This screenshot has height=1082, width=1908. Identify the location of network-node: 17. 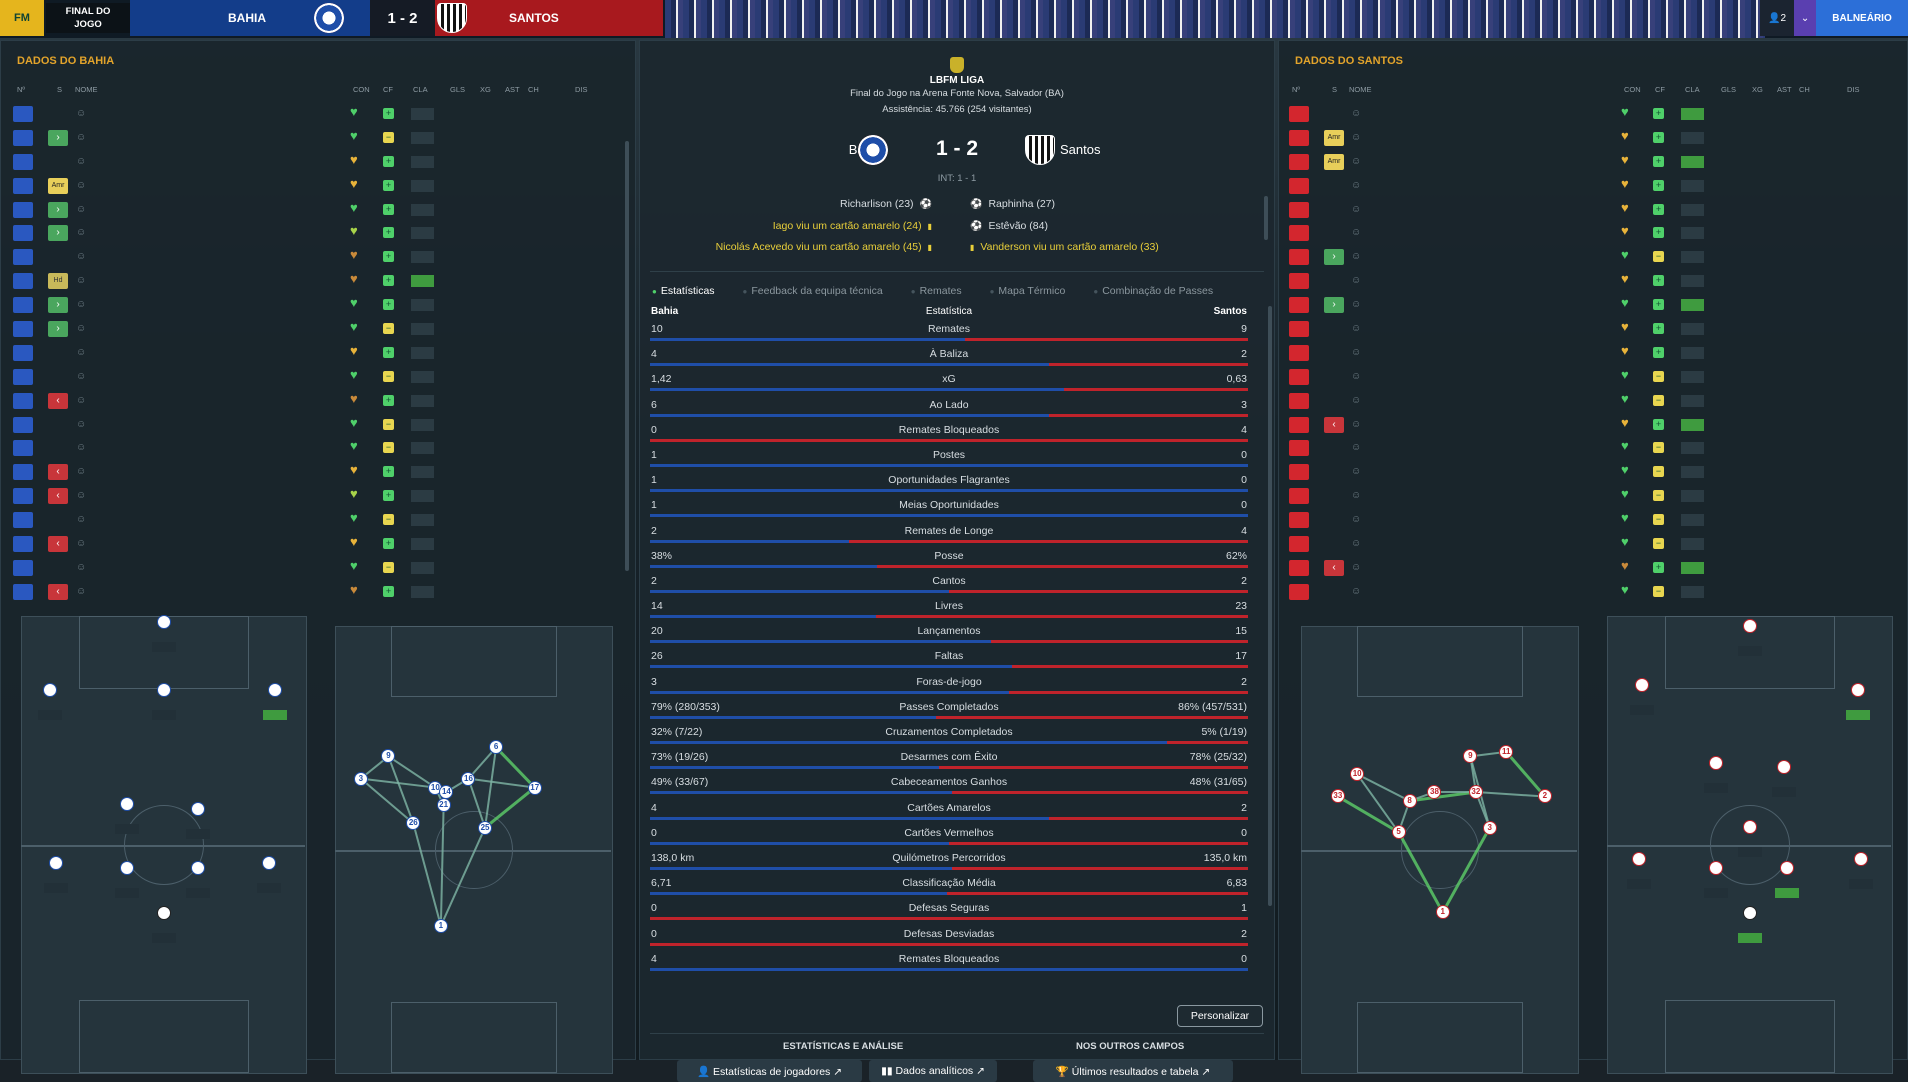
(534, 787).